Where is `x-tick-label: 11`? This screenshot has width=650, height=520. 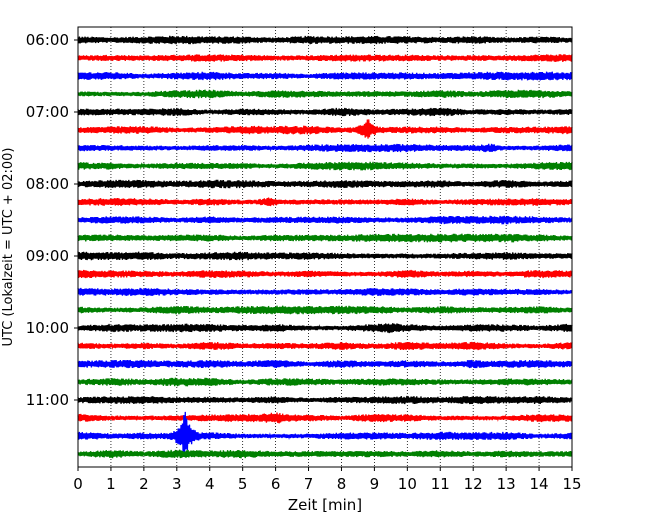
x-tick-label: 11 is located at coordinates (440, 484).